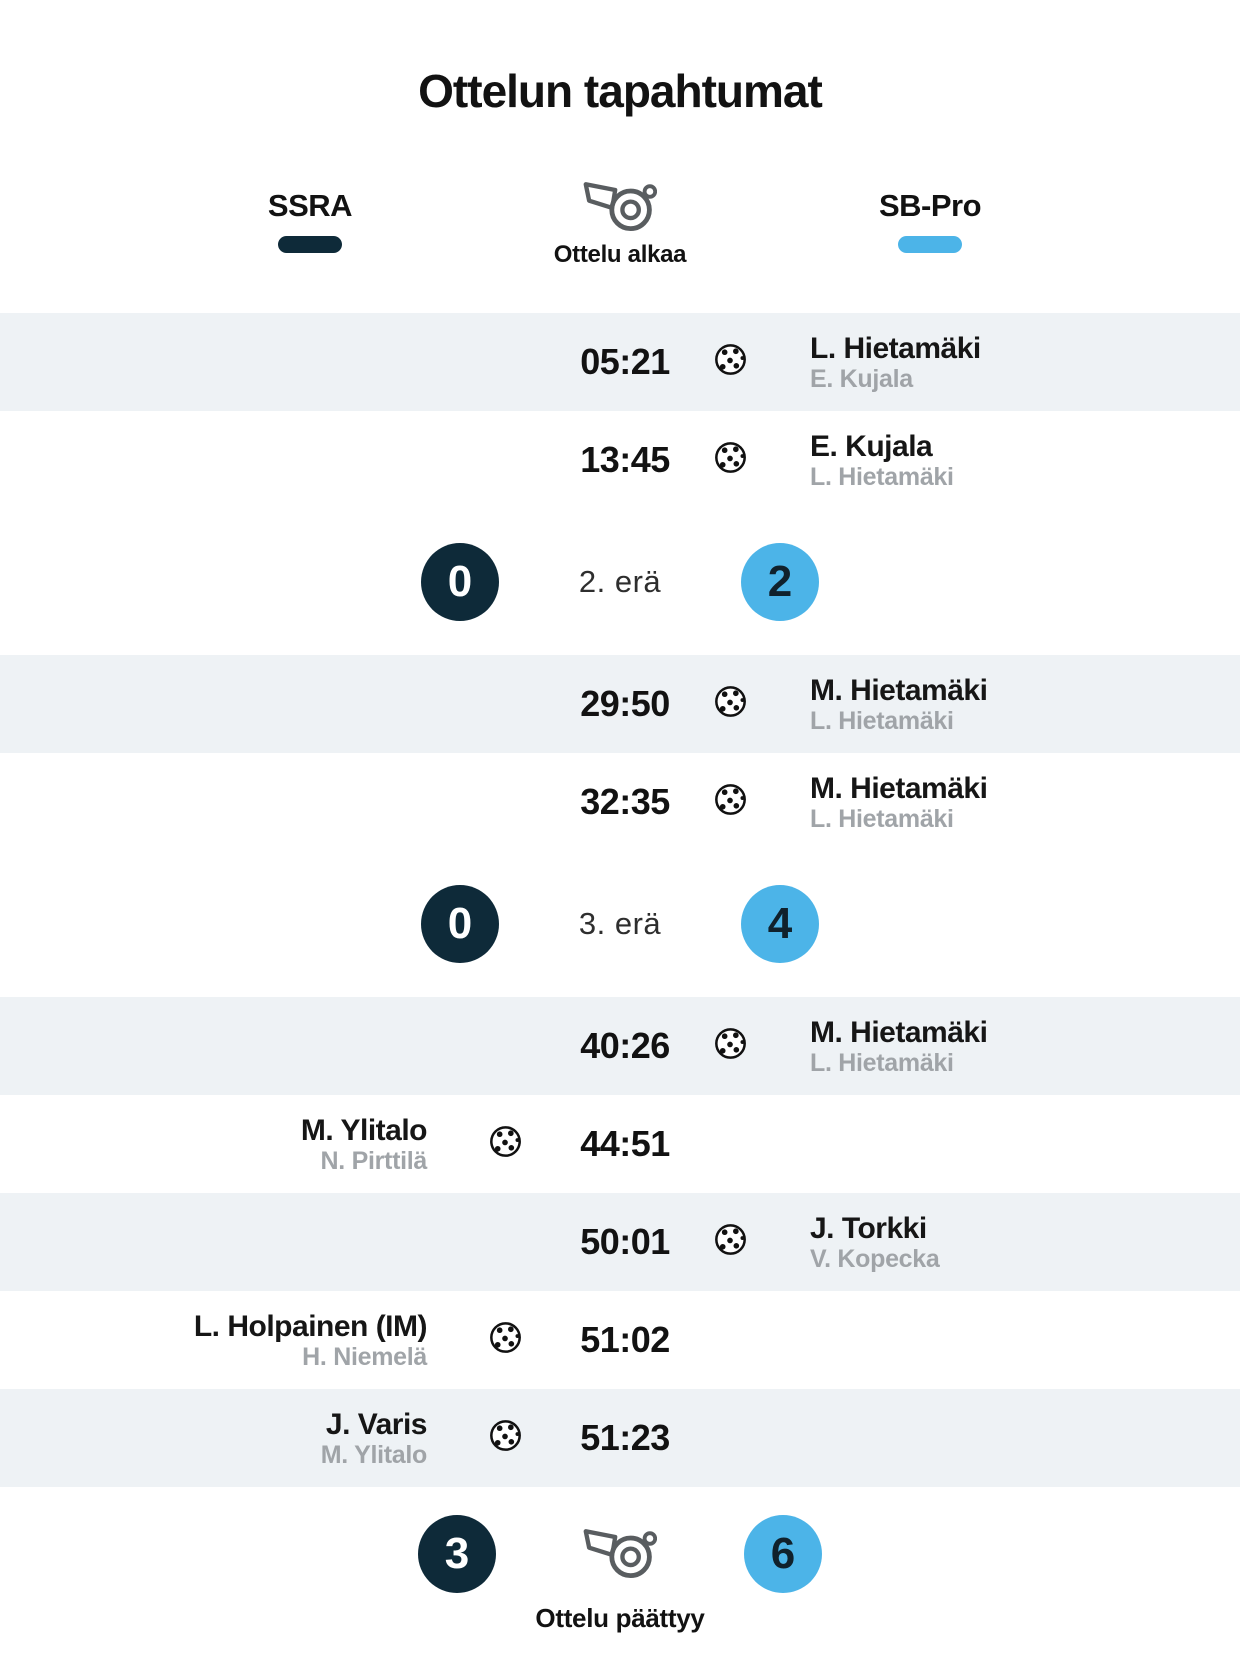 This screenshot has height=1658, width=1240. I want to click on event-row: 32:35 M. Hietamäki L. Hietamäki, so click(620, 802).